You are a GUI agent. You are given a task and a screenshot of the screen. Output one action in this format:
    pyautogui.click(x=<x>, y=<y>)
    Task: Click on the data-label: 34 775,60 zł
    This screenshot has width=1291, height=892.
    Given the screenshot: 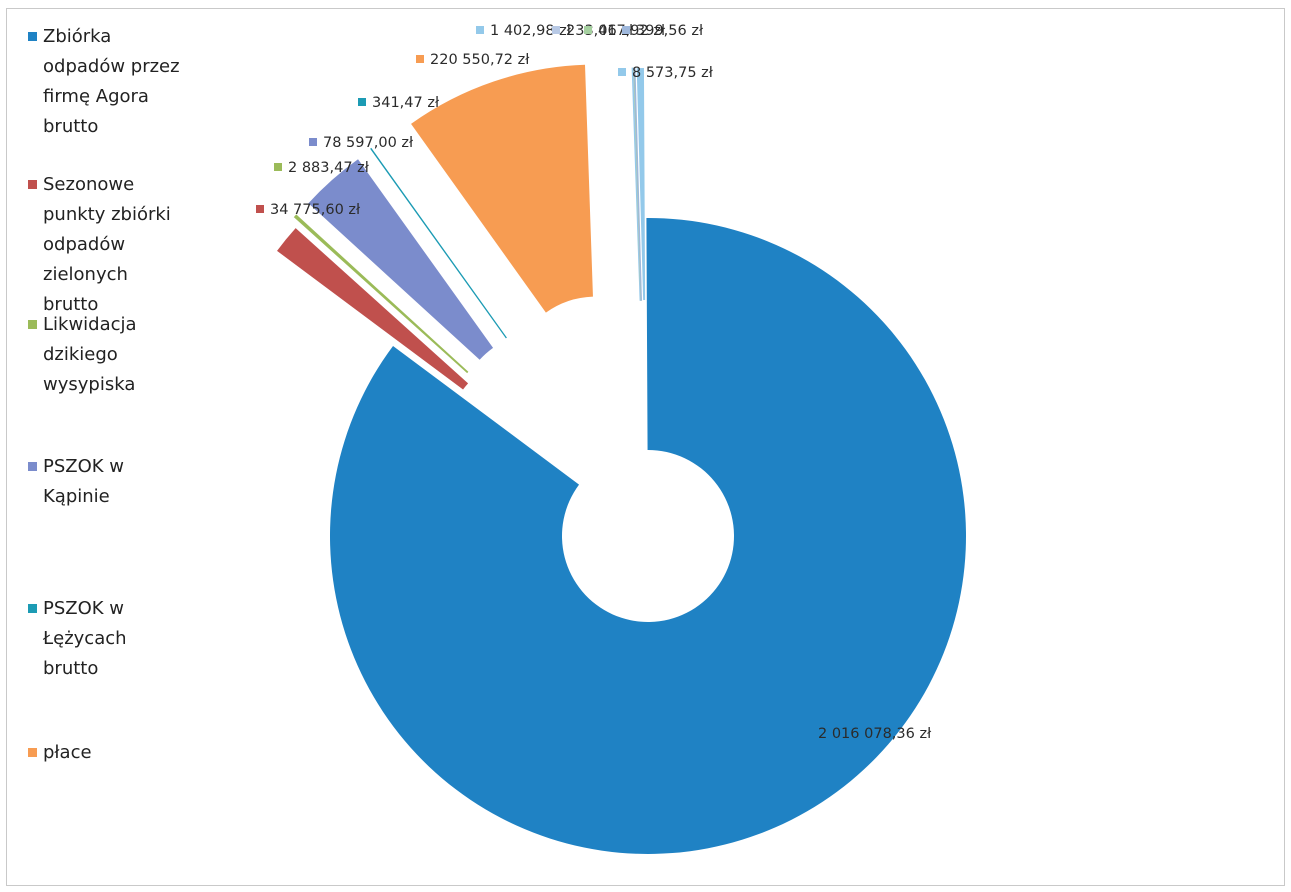 What is the action you would take?
    pyautogui.click(x=315, y=210)
    